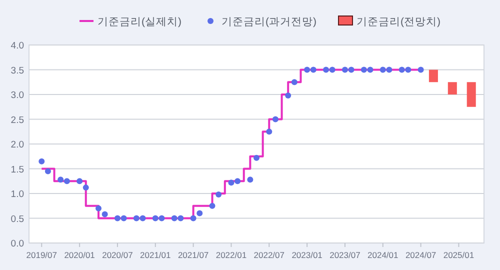  I want to click on y-tick-label: 4.0, so click(17, 46).